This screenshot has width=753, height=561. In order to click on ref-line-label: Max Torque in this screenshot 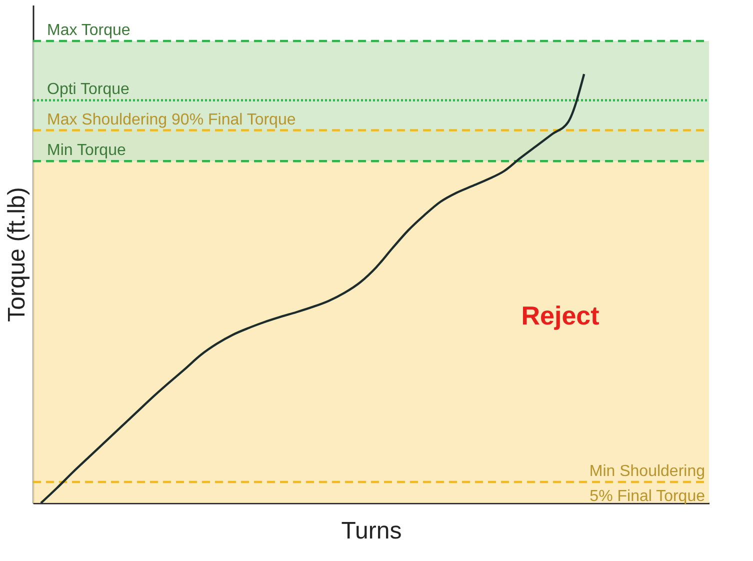, I will do `click(88, 31)`.